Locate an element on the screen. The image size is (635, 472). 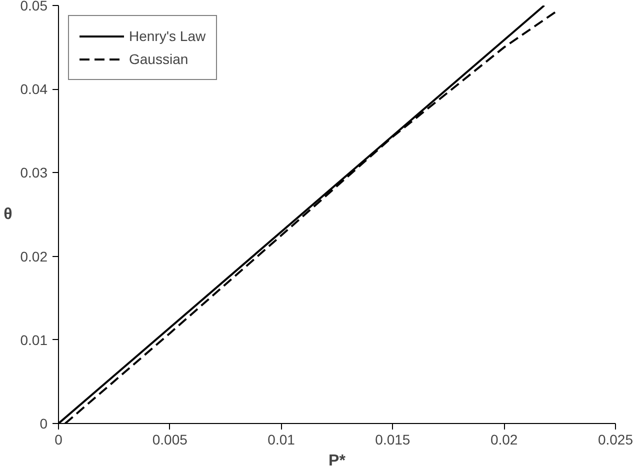
y-axis-title: θ is located at coordinates (8, 214).